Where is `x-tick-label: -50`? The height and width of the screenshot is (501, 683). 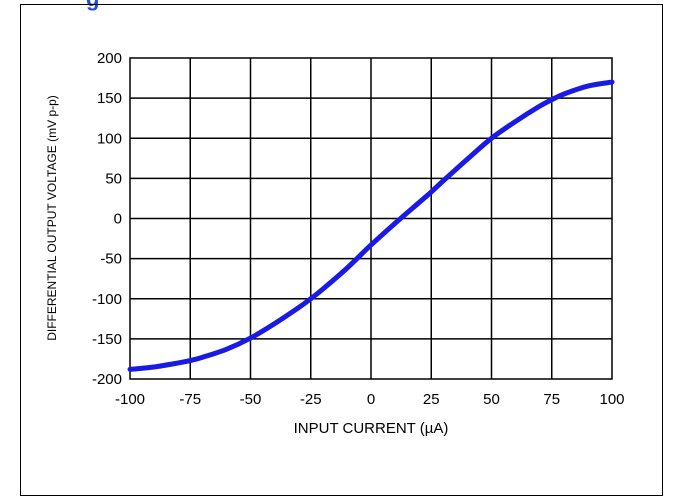 x-tick-label: -50 is located at coordinates (251, 399).